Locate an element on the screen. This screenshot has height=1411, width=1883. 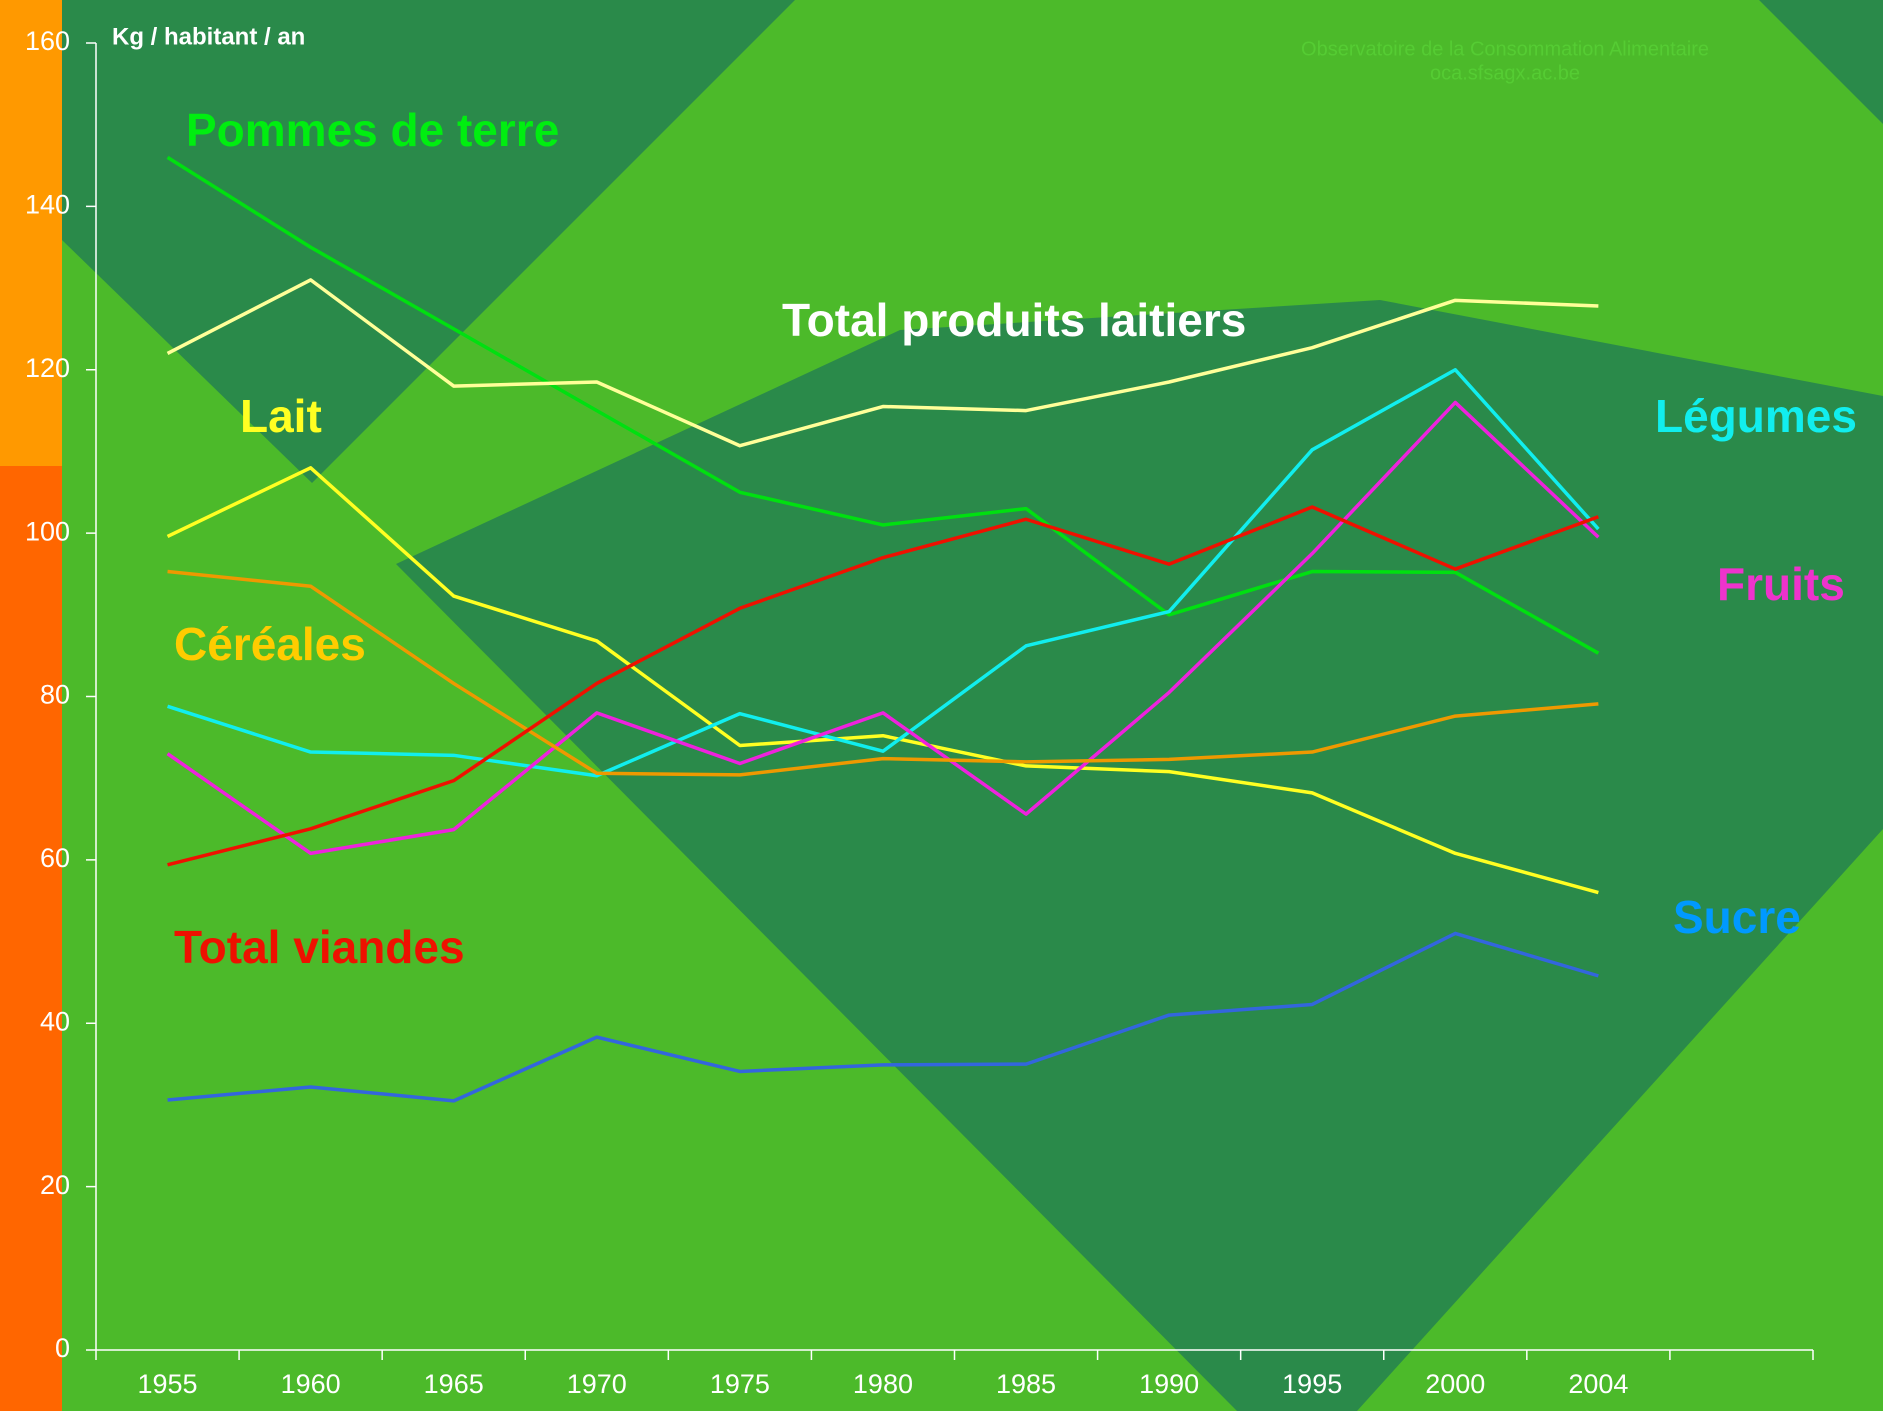
series-label: Céréales is located at coordinates (270, 644).